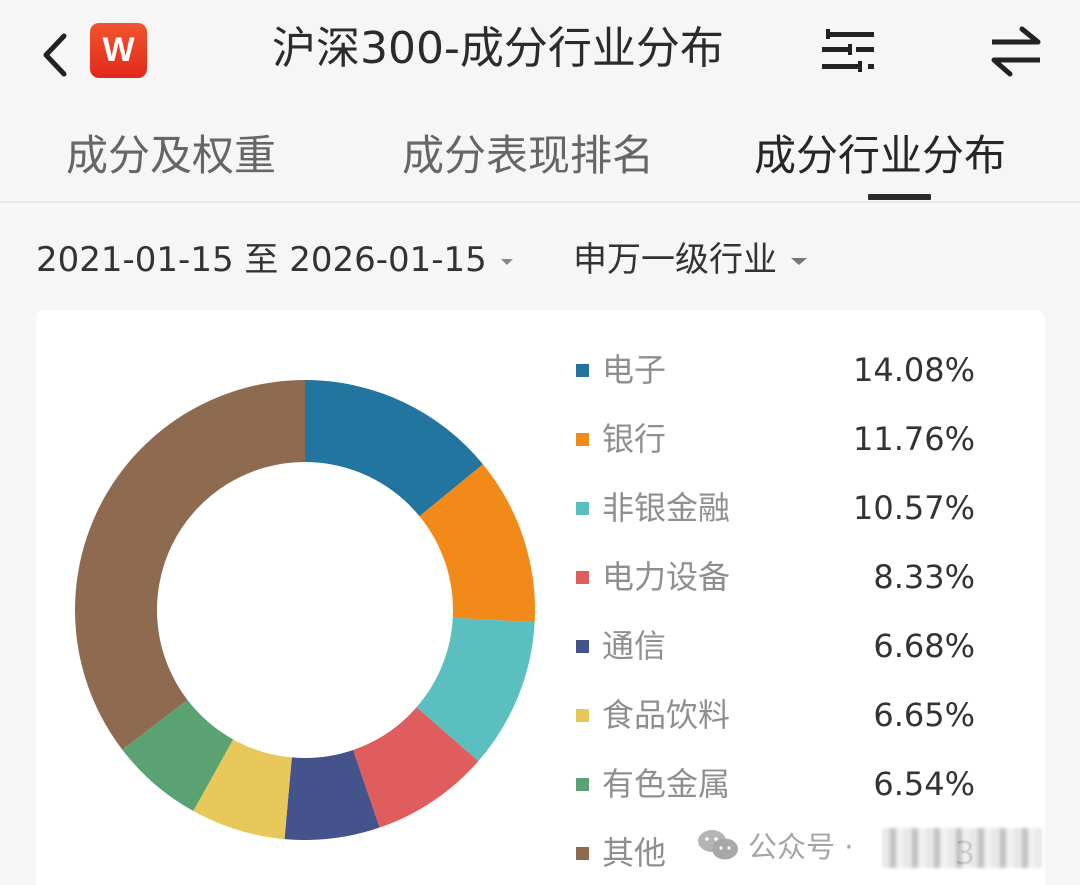 The image size is (1080, 885). Describe the element at coordinates (261, 260) in the screenshot. I see `date-range-value: 2021-01-15 至 2026-01-15` at that location.